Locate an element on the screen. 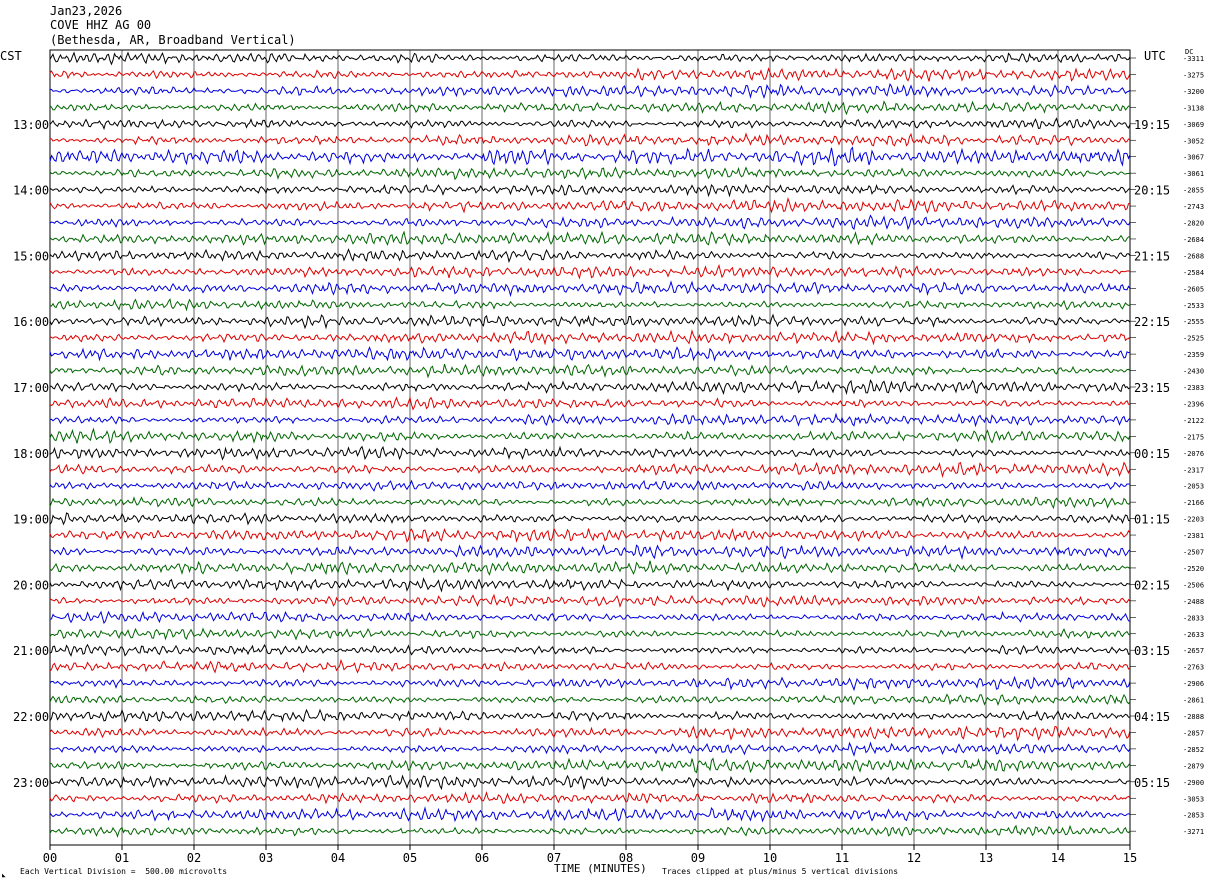  dc-offset-label: -2381 is located at coordinates (1193, 536).